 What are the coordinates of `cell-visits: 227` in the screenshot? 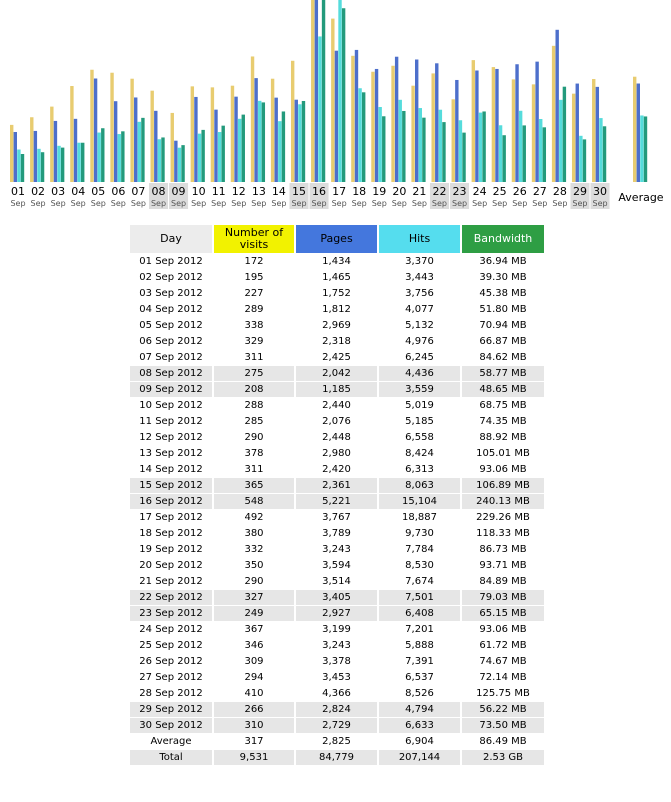 It's located at (254, 293).